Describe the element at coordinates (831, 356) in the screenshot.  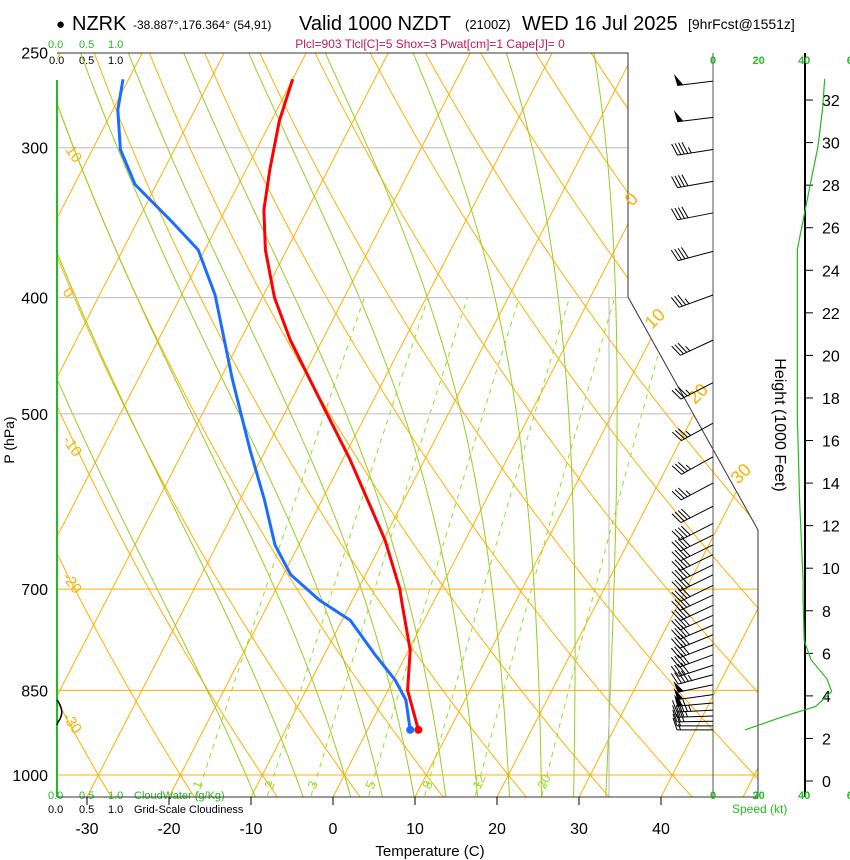
I see `height-tick-label: 20` at that location.